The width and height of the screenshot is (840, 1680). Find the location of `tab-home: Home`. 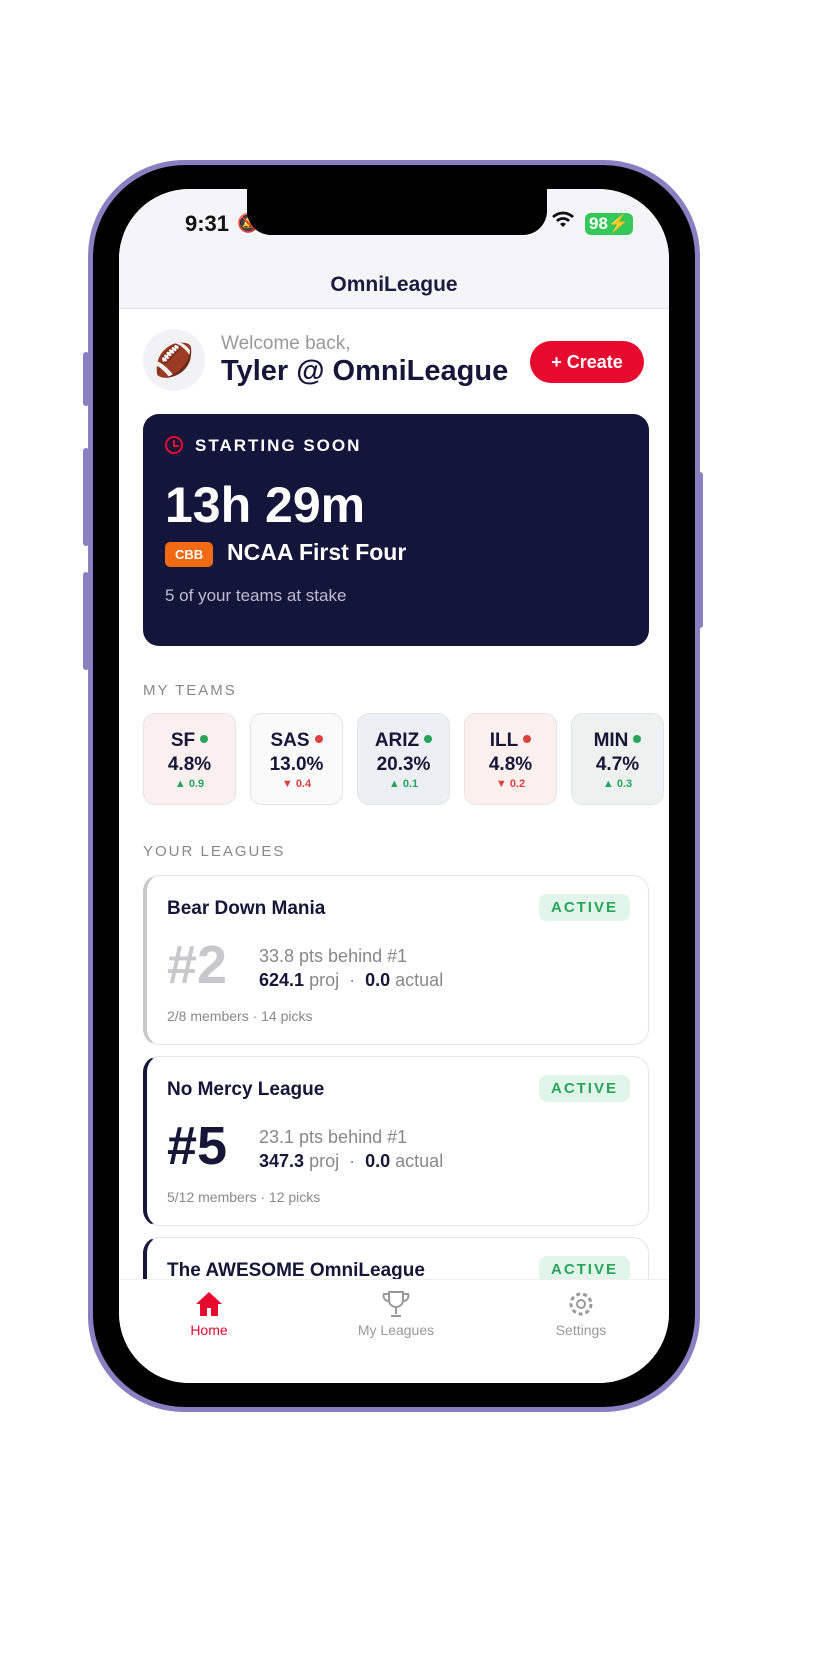

tab-home: Home is located at coordinates (209, 1314).